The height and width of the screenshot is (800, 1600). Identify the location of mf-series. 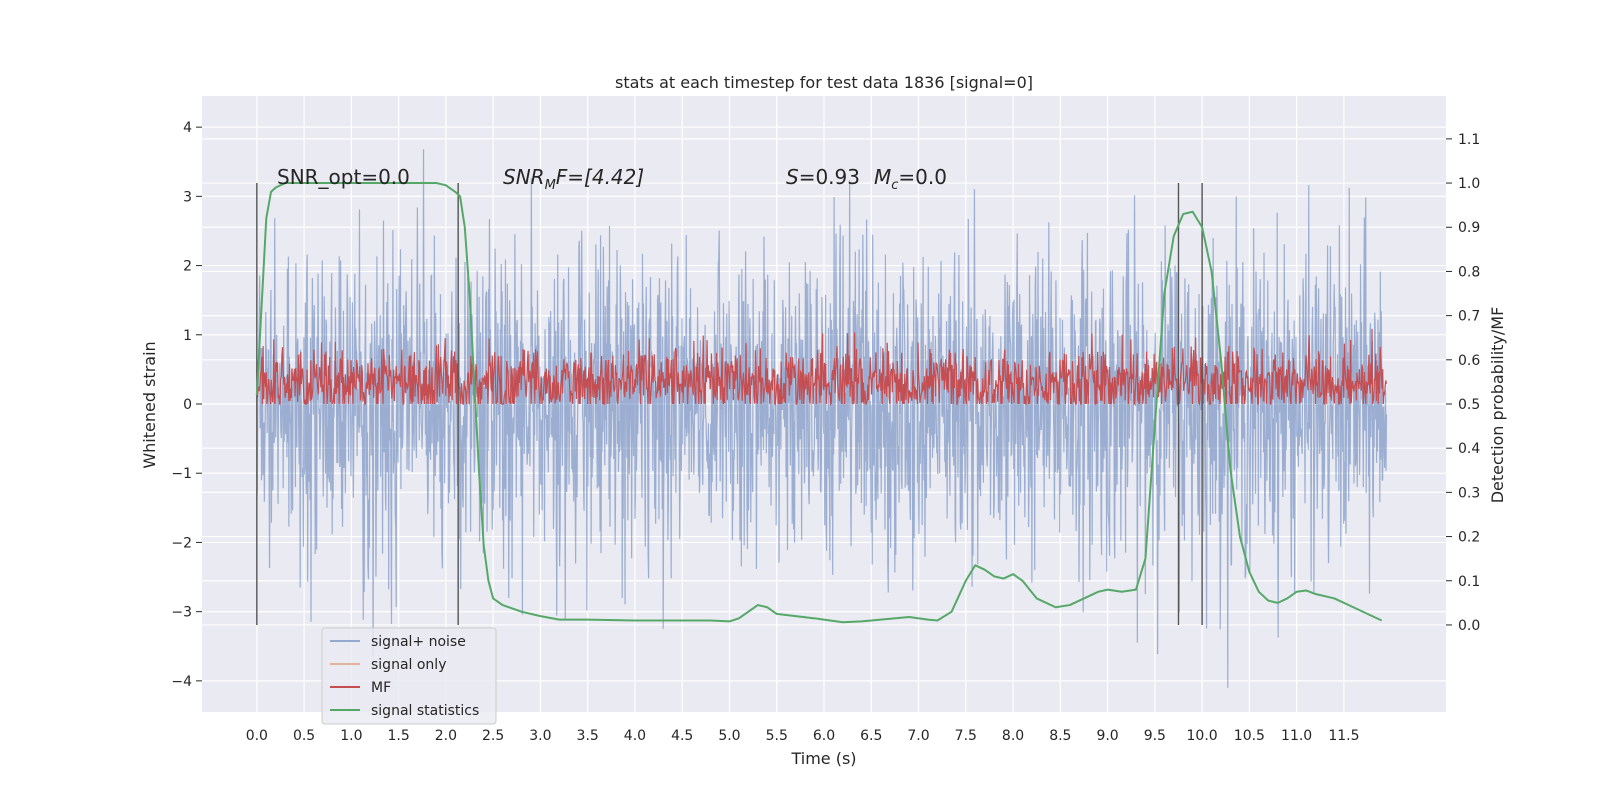
(822, 367).